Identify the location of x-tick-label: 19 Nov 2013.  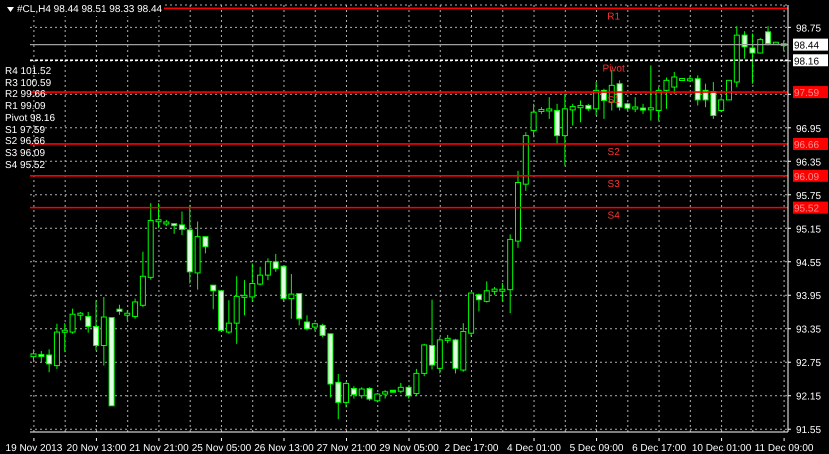
(34, 448).